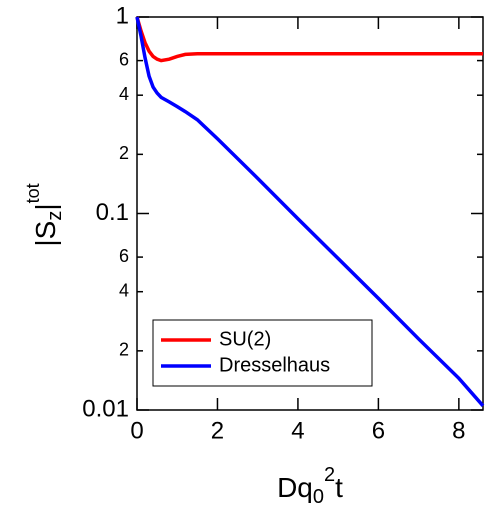 The image size is (485, 514). I want to click on legend-label: SU(2), so click(245, 339).